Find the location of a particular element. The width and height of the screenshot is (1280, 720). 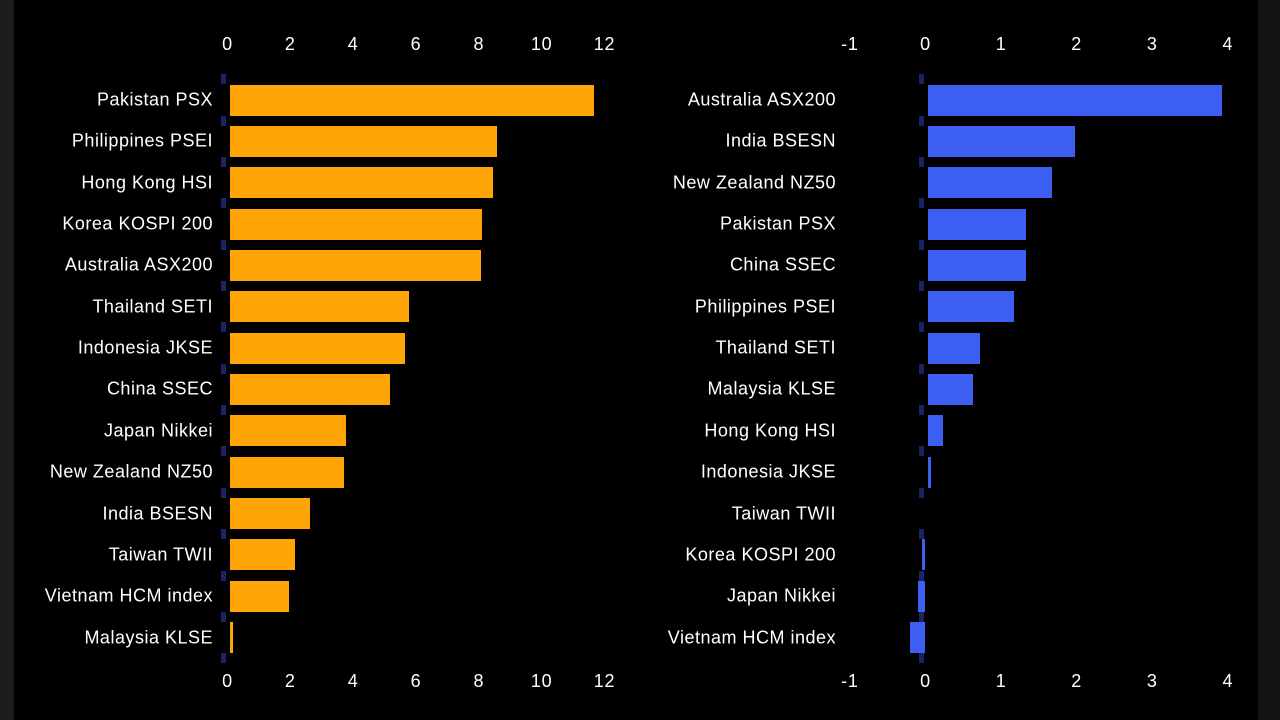

top-axis-tick-label: 10 is located at coordinates (541, 44).